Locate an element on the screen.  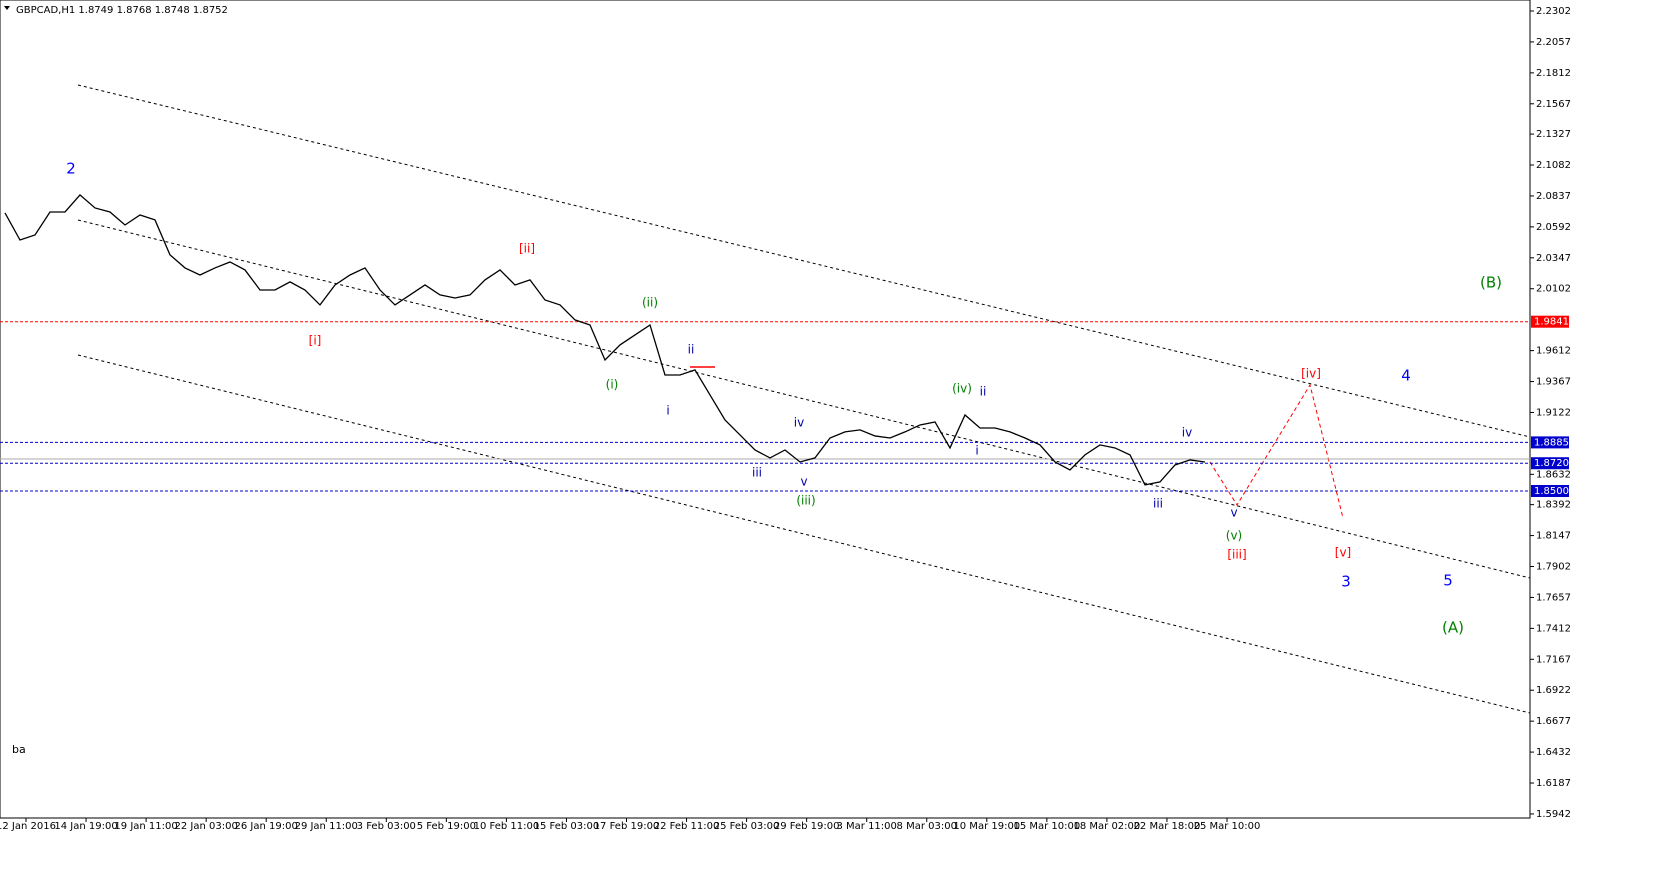
x-tick-label: 29 Jan 11:00 is located at coordinates (326, 826).